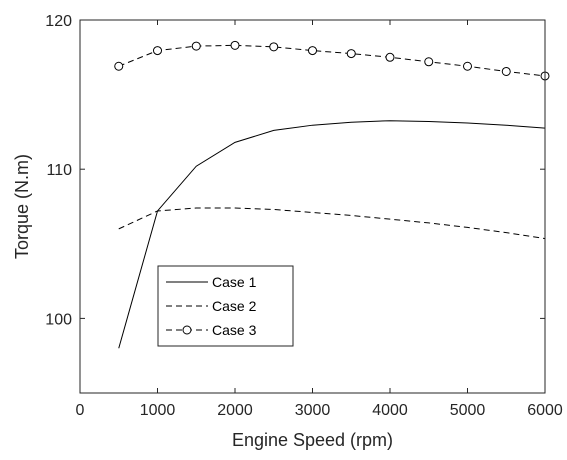  What do you see at coordinates (158, 410) in the screenshot?
I see `x-tick-label: 1000` at bounding box center [158, 410].